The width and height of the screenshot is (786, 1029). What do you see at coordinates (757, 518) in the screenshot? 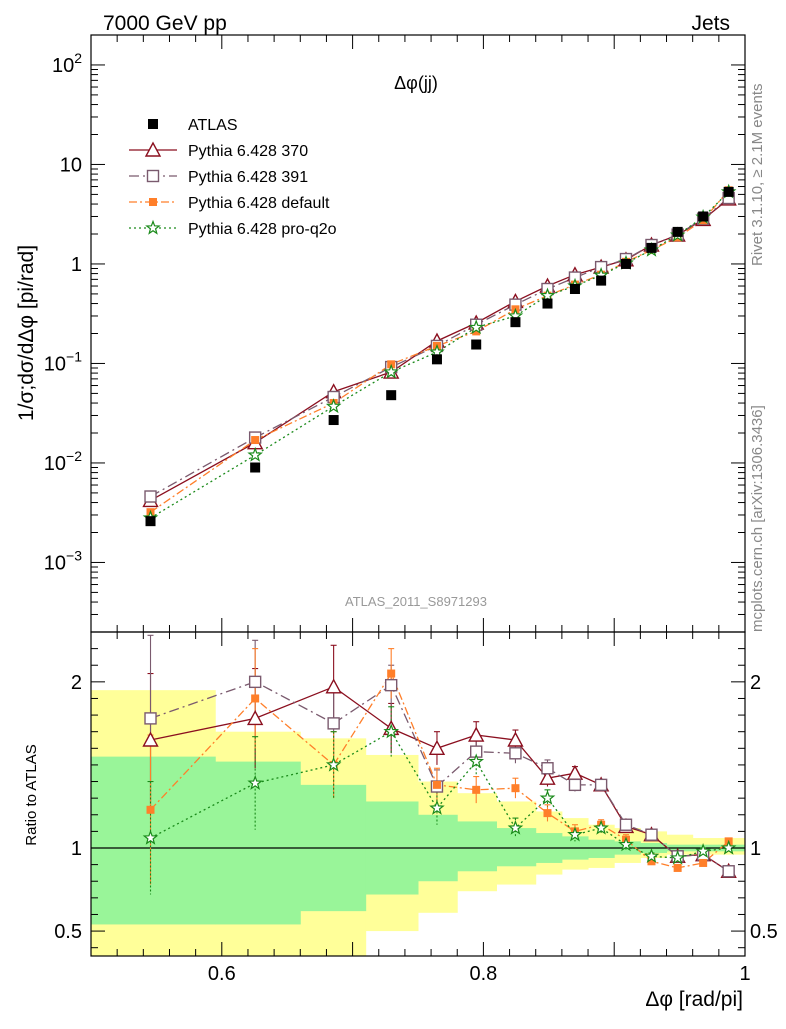
I see `side-label-mcplots: mcplots.cern.ch [arXiv:1306.3436]` at bounding box center [757, 518].